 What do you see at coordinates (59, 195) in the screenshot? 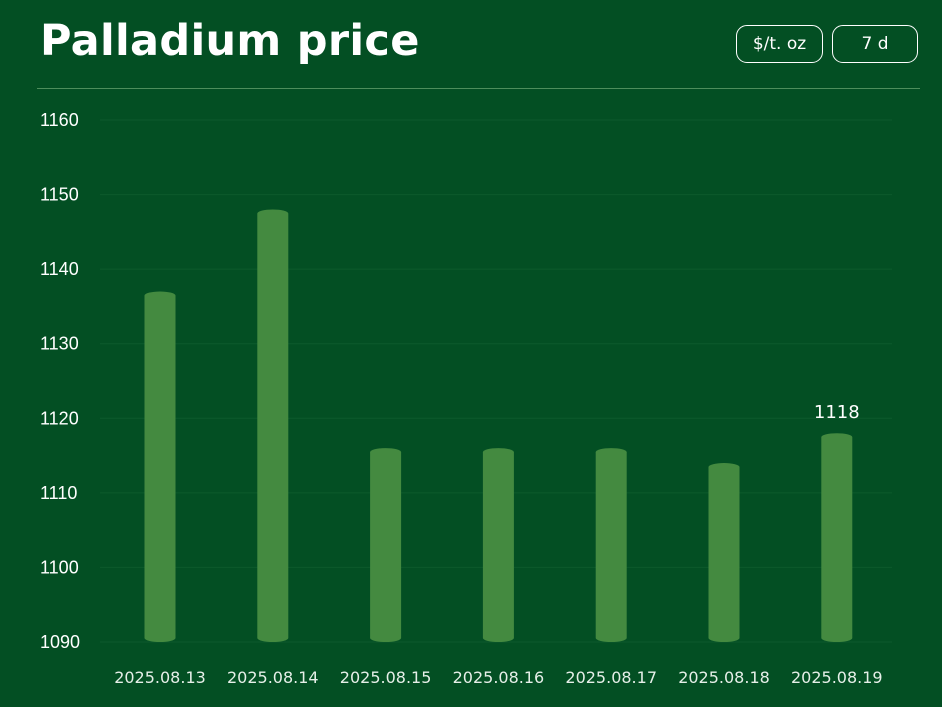
I see `y-tick-label: 1150` at bounding box center [59, 195].